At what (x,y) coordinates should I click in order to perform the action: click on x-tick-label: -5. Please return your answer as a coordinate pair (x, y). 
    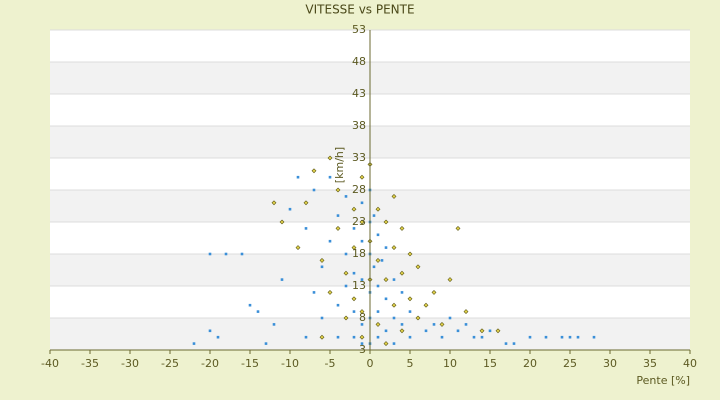
    Looking at the image, I should click on (330, 363).